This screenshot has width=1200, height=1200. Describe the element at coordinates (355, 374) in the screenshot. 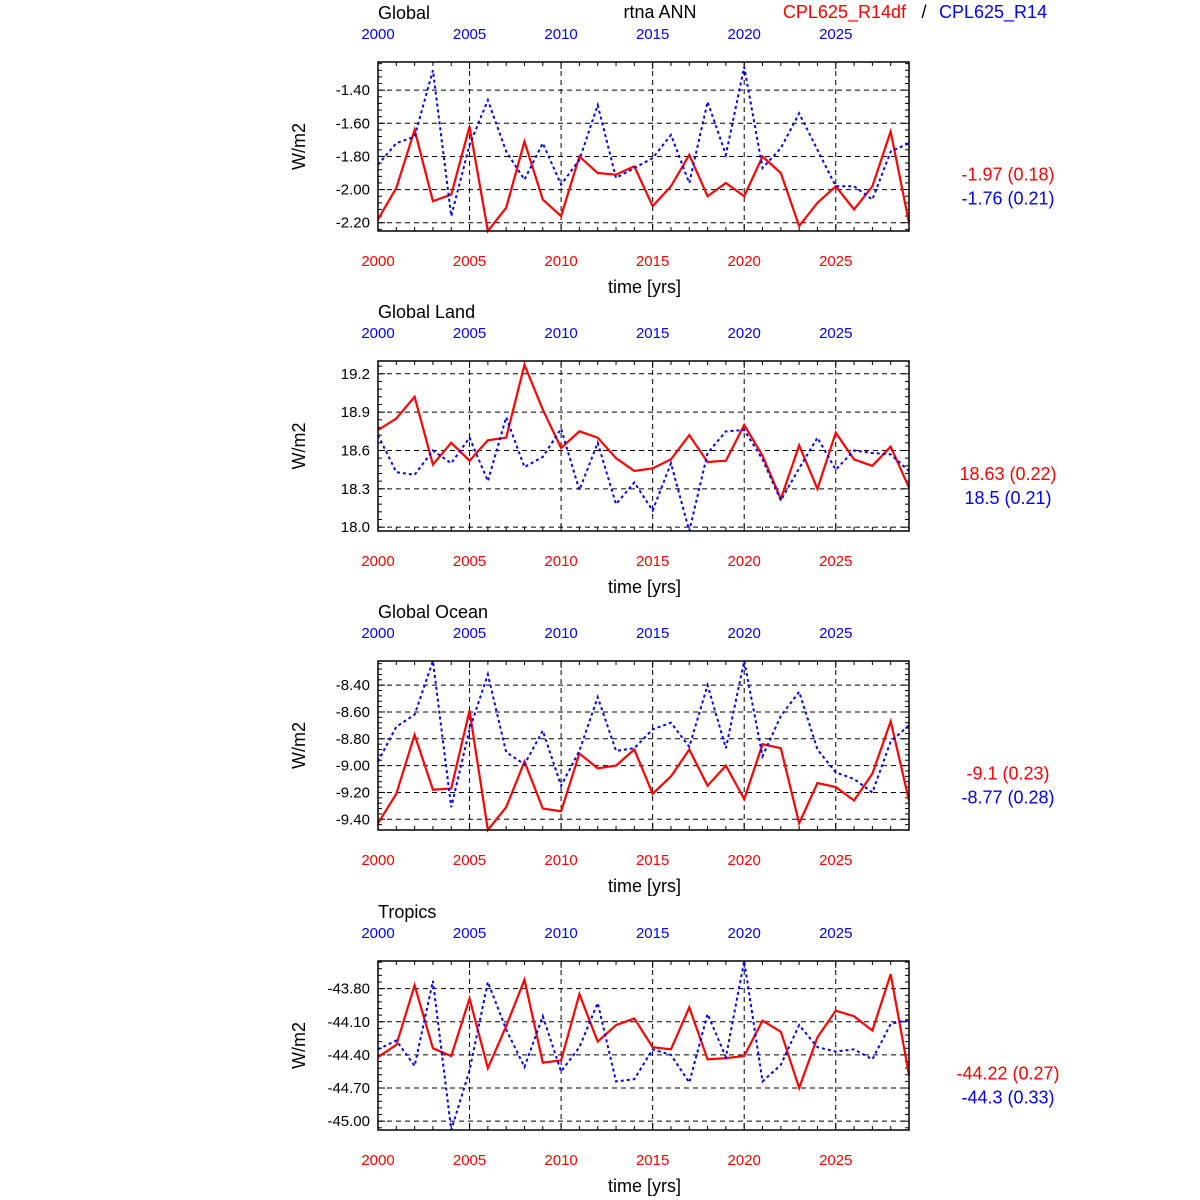

I see `y-tick-label: 19.2` at that location.